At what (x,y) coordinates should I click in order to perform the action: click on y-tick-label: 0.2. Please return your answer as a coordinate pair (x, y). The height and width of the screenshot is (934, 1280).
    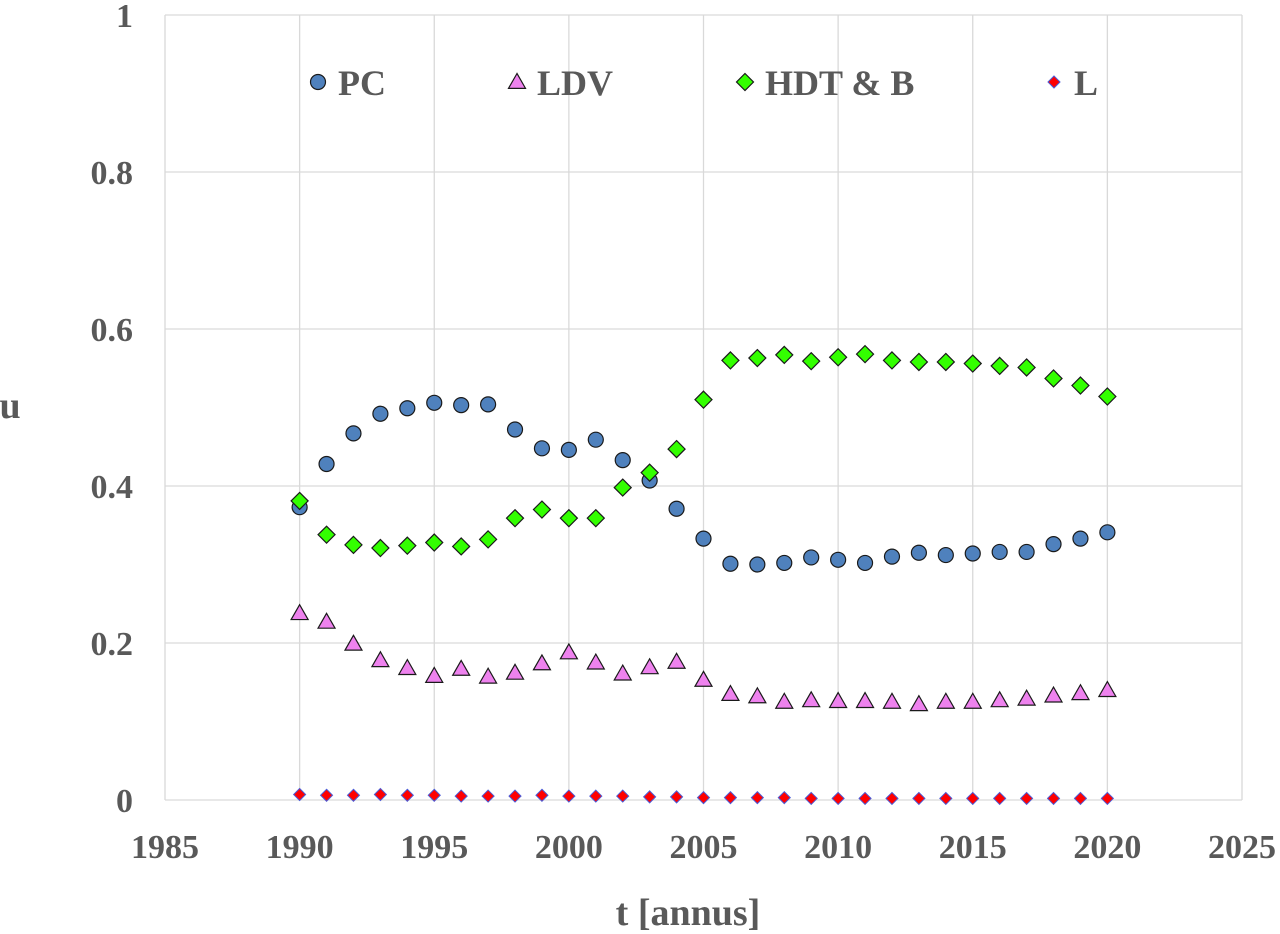
    Looking at the image, I should click on (112, 644).